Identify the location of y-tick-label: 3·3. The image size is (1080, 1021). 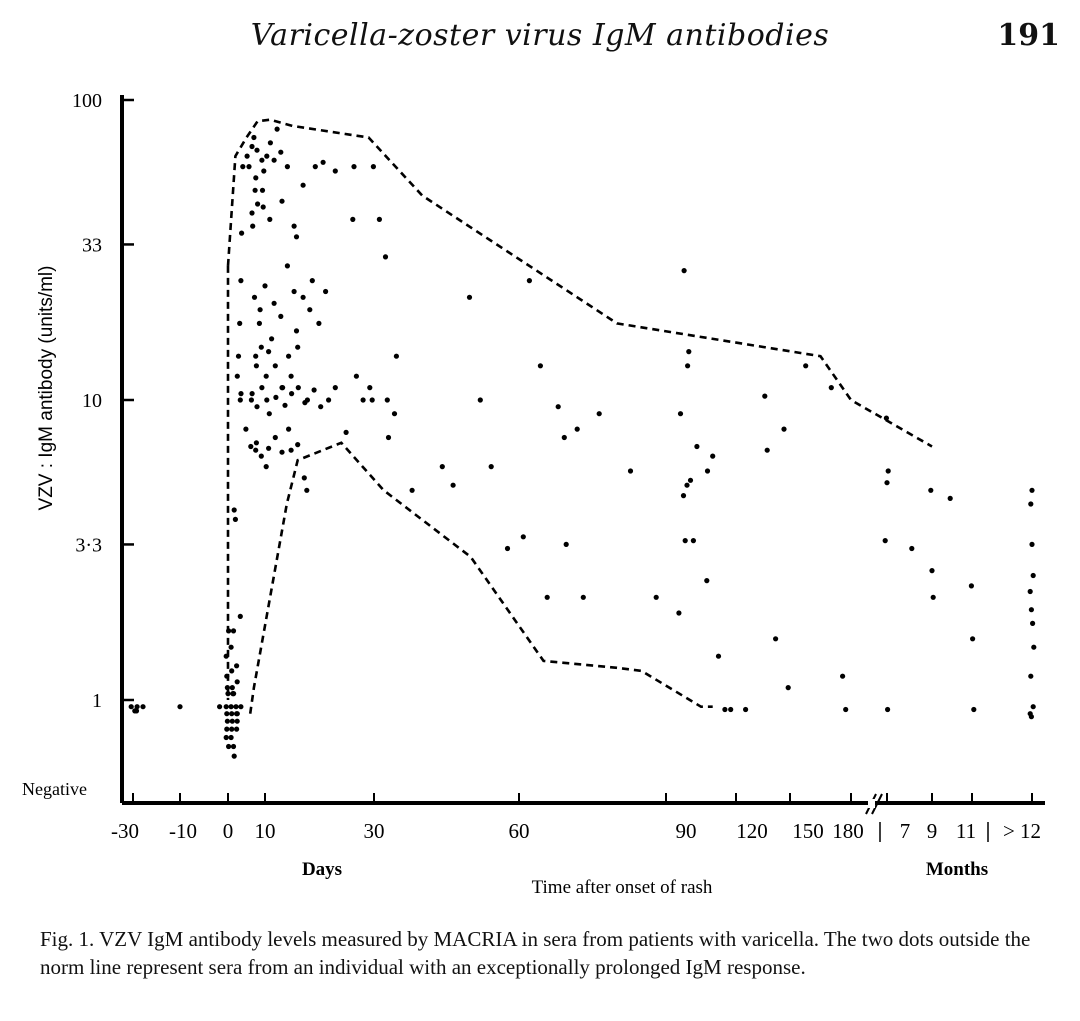
(88, 545).